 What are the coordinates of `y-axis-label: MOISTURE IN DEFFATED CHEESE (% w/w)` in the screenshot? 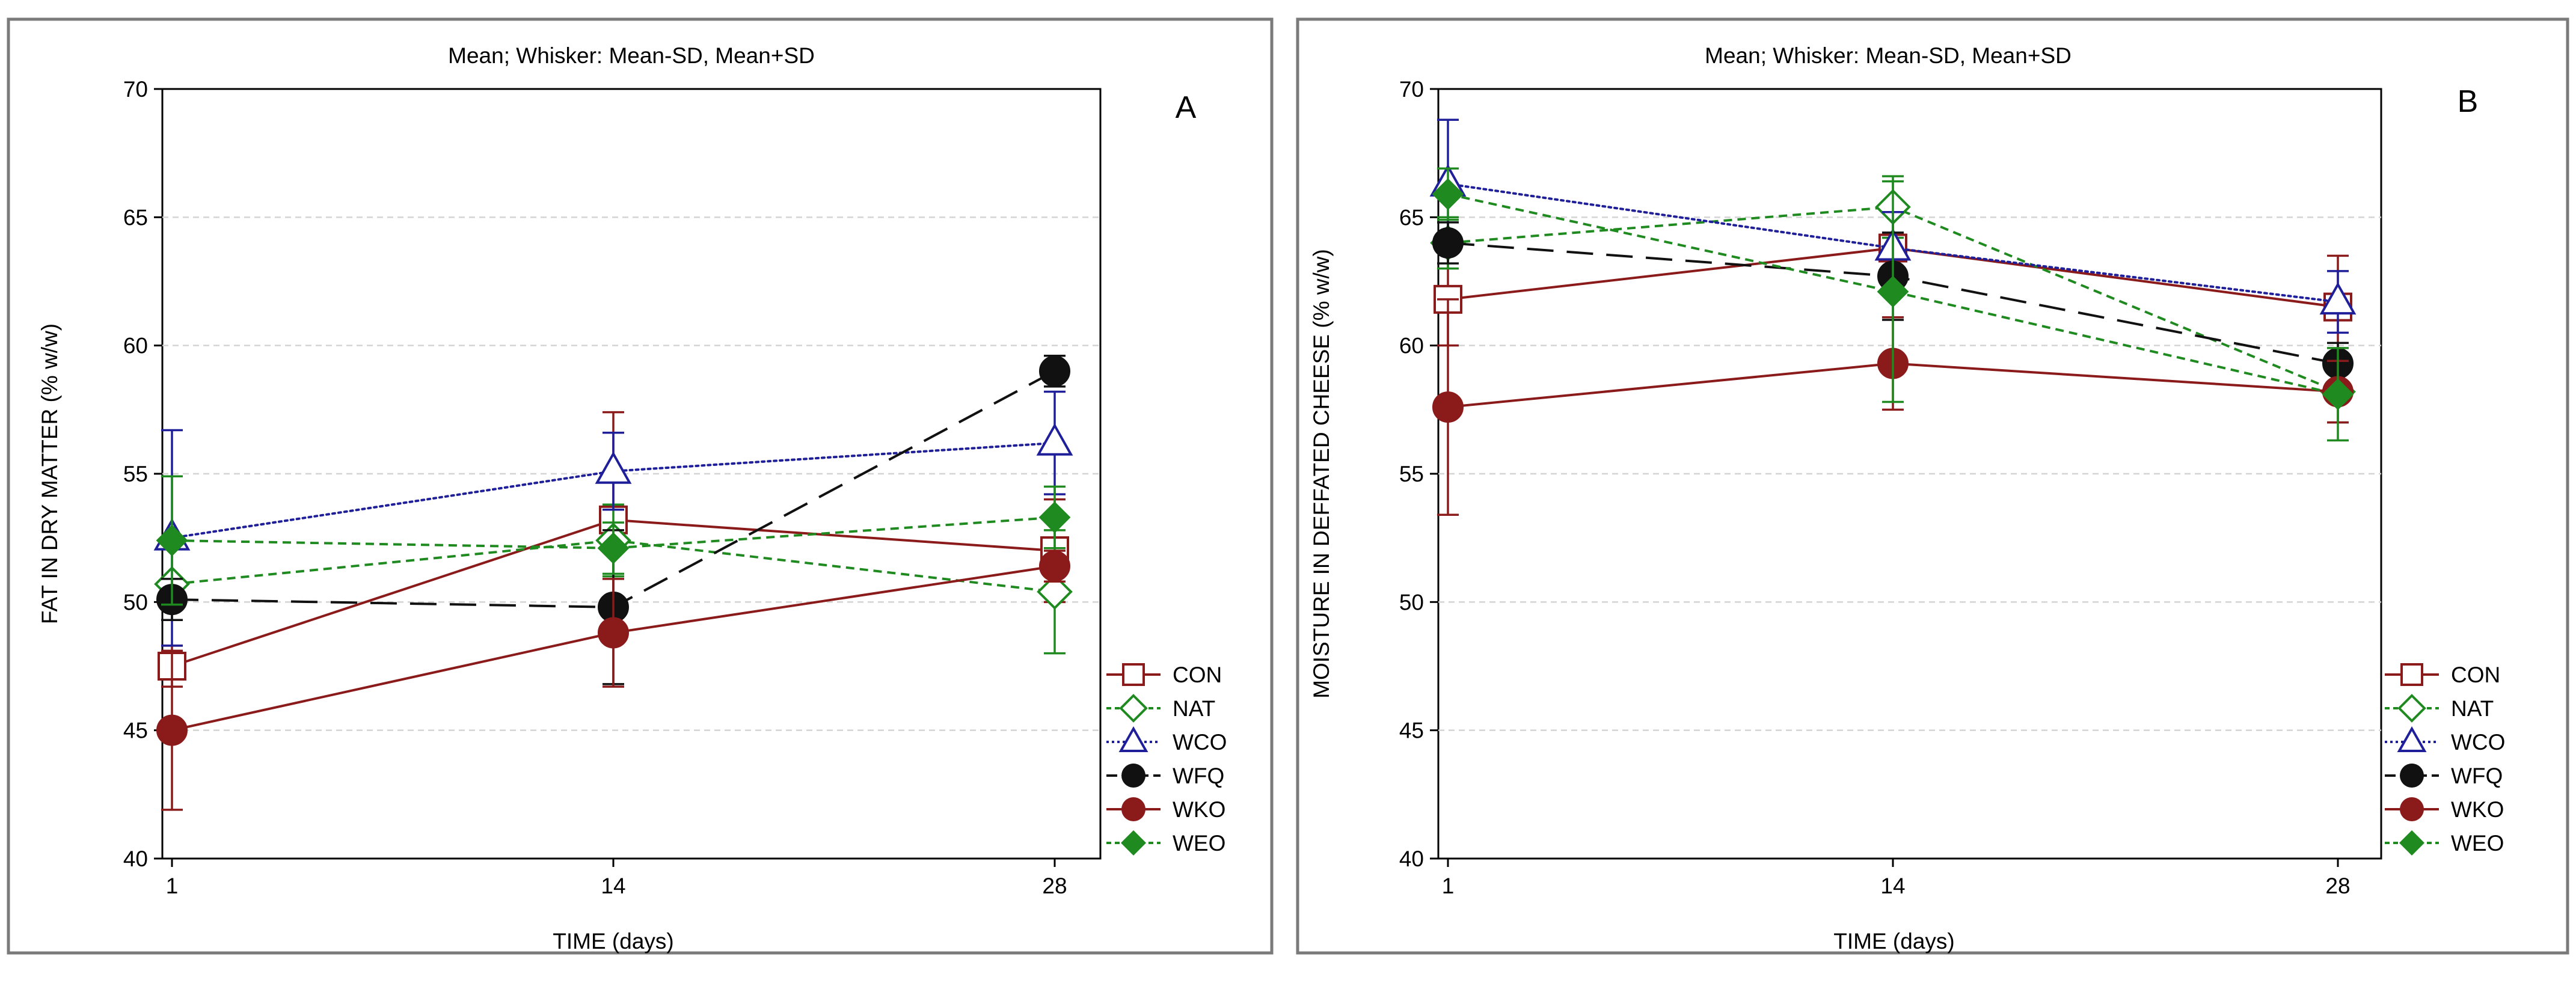 It's located at (1321, 474).